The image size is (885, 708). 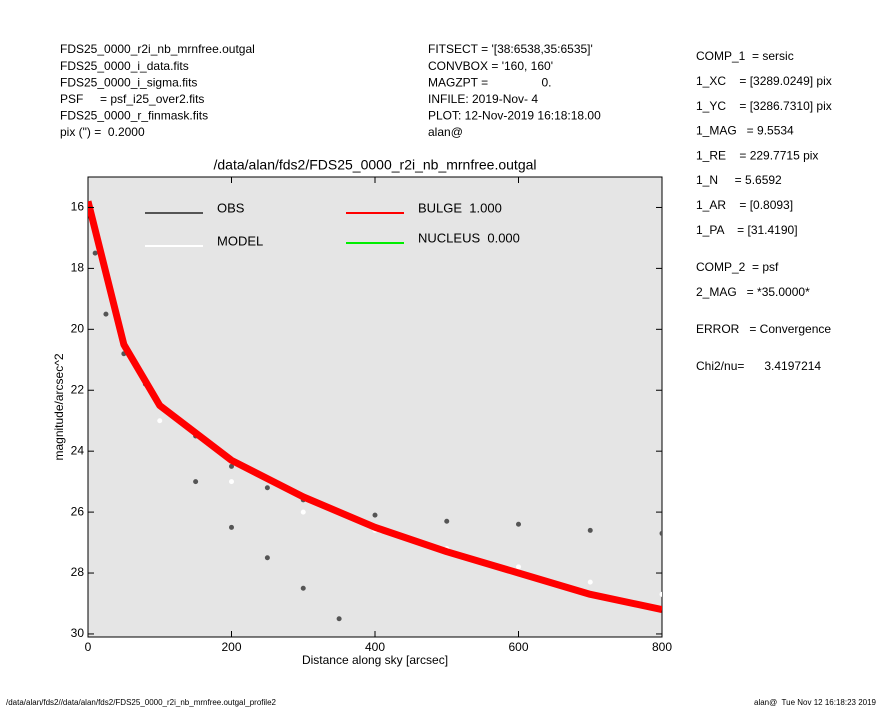 What do you see at coordinates (815, 702) in the screenshot?
I see `footer-right: alan@ Tue Nov 12 16:18:23 2019` at bounding box center [815, 702].